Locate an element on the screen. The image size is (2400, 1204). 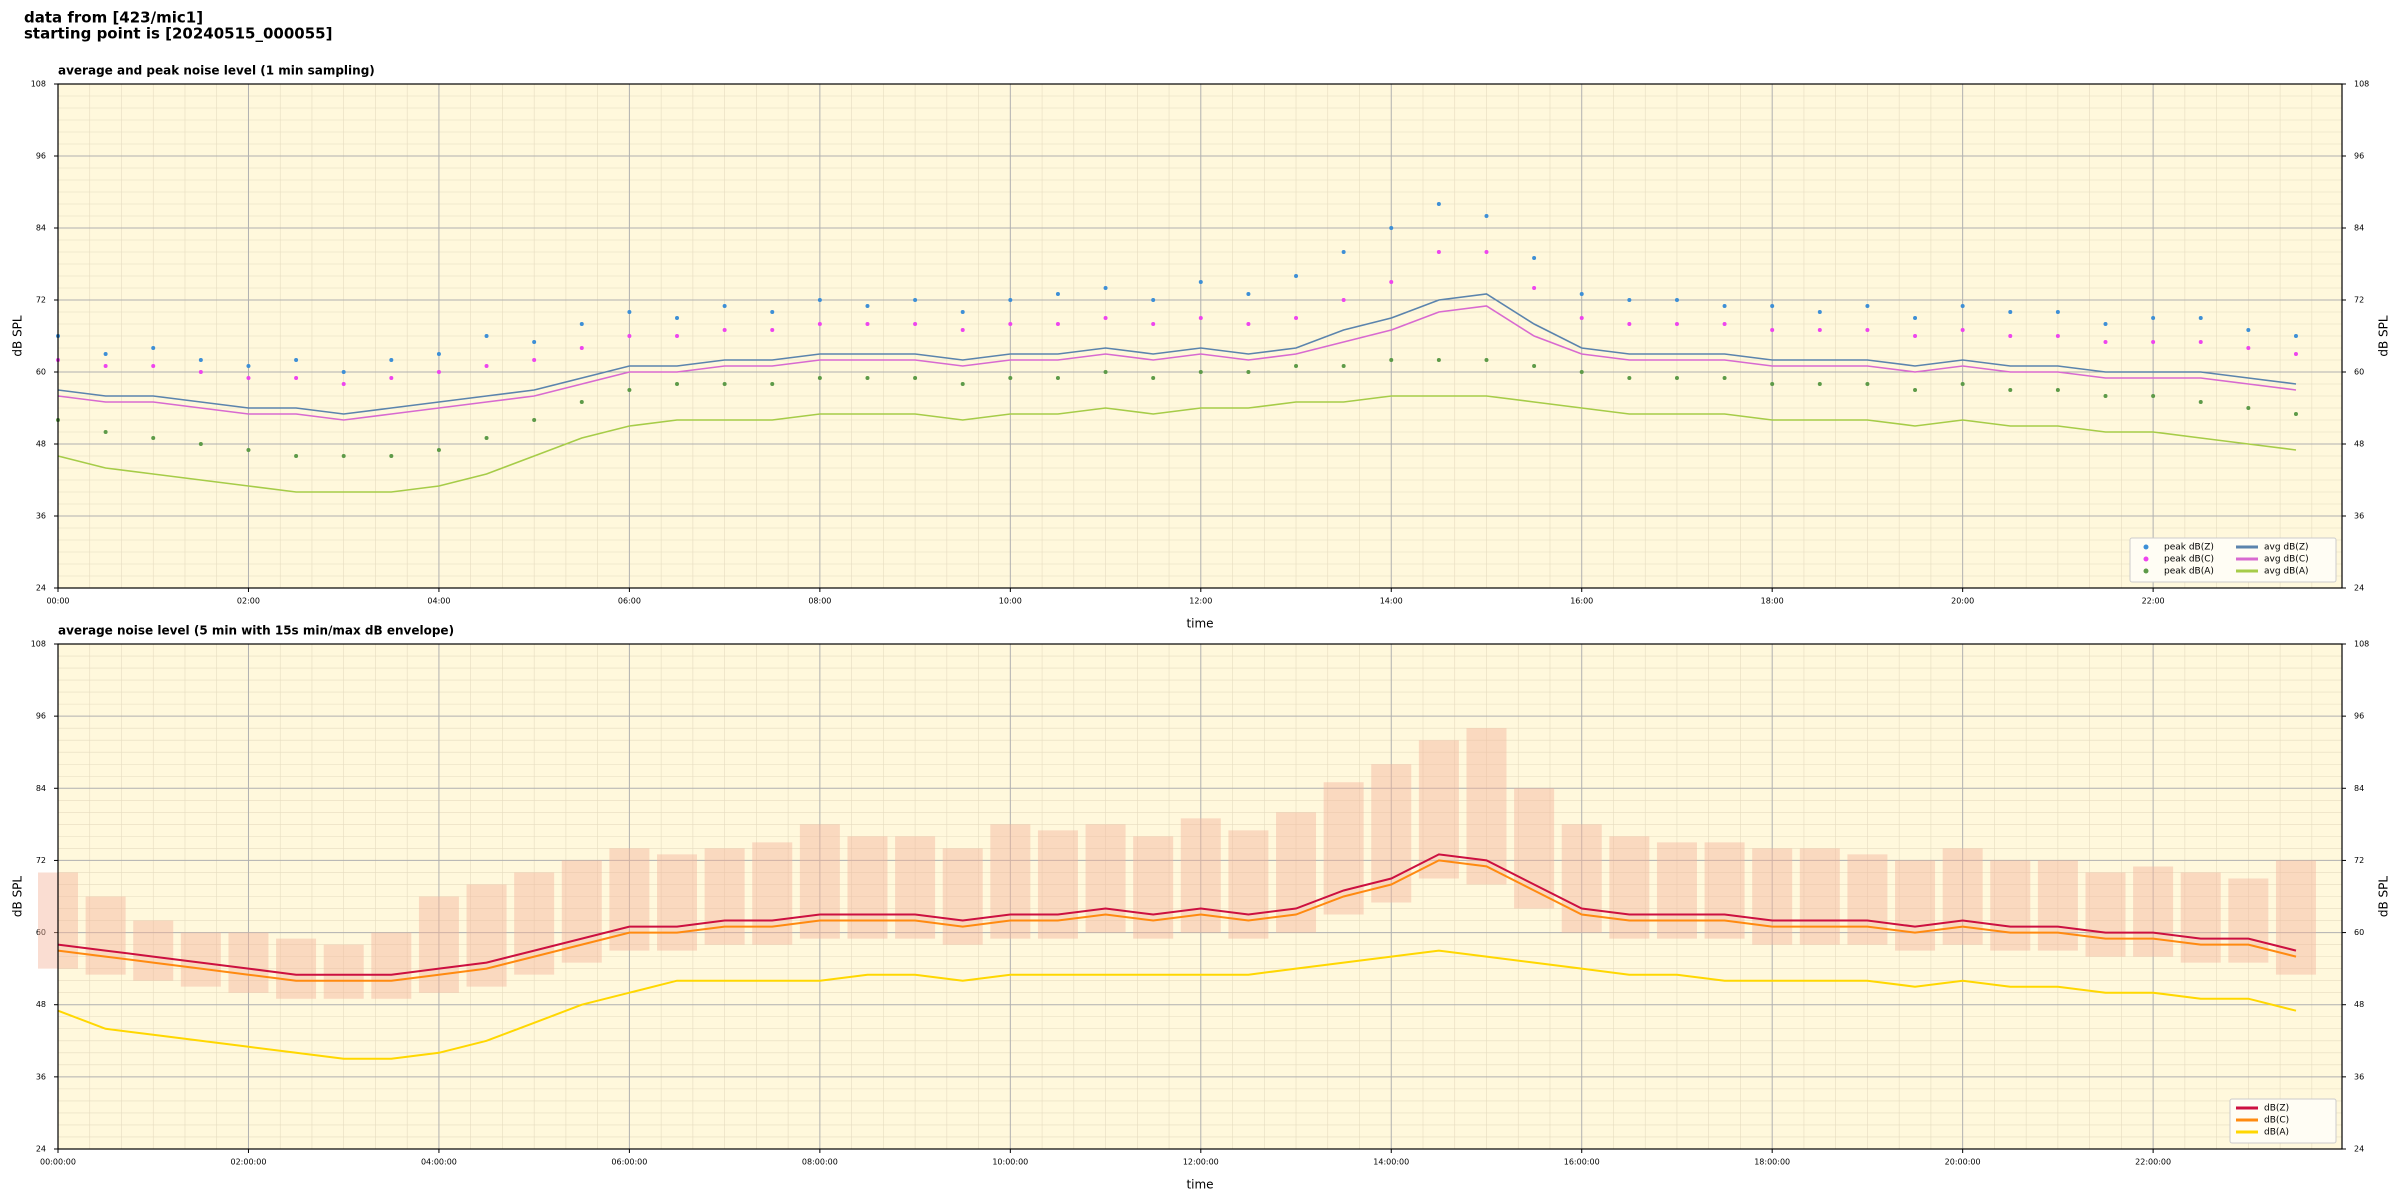
x-tick-label: 18:00 is located at coordinates (1772, 601).